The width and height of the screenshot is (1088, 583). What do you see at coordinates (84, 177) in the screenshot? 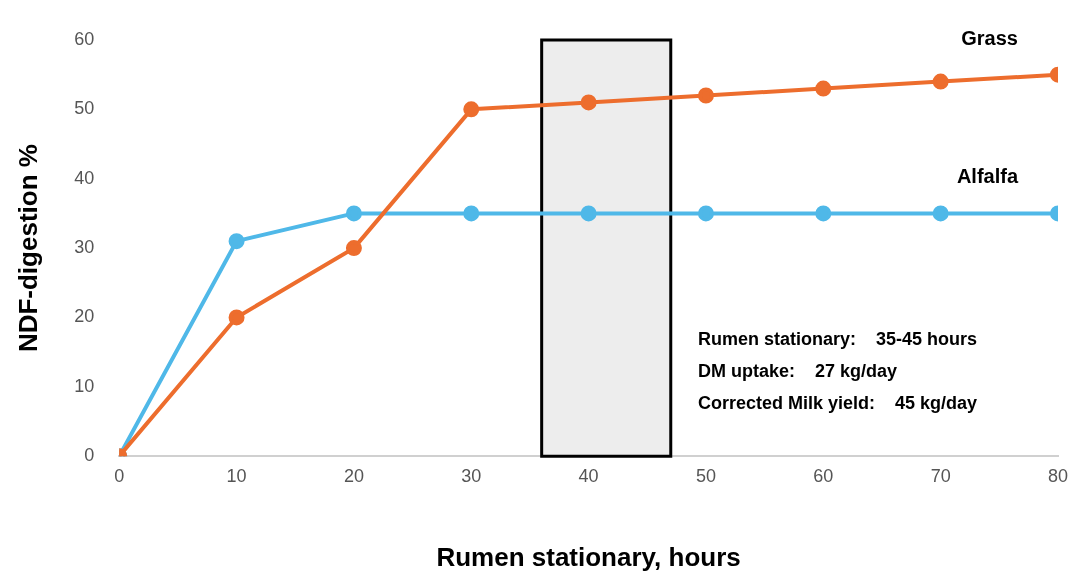
I see `y-tick-label: 40` at bounding box center [84, 177].